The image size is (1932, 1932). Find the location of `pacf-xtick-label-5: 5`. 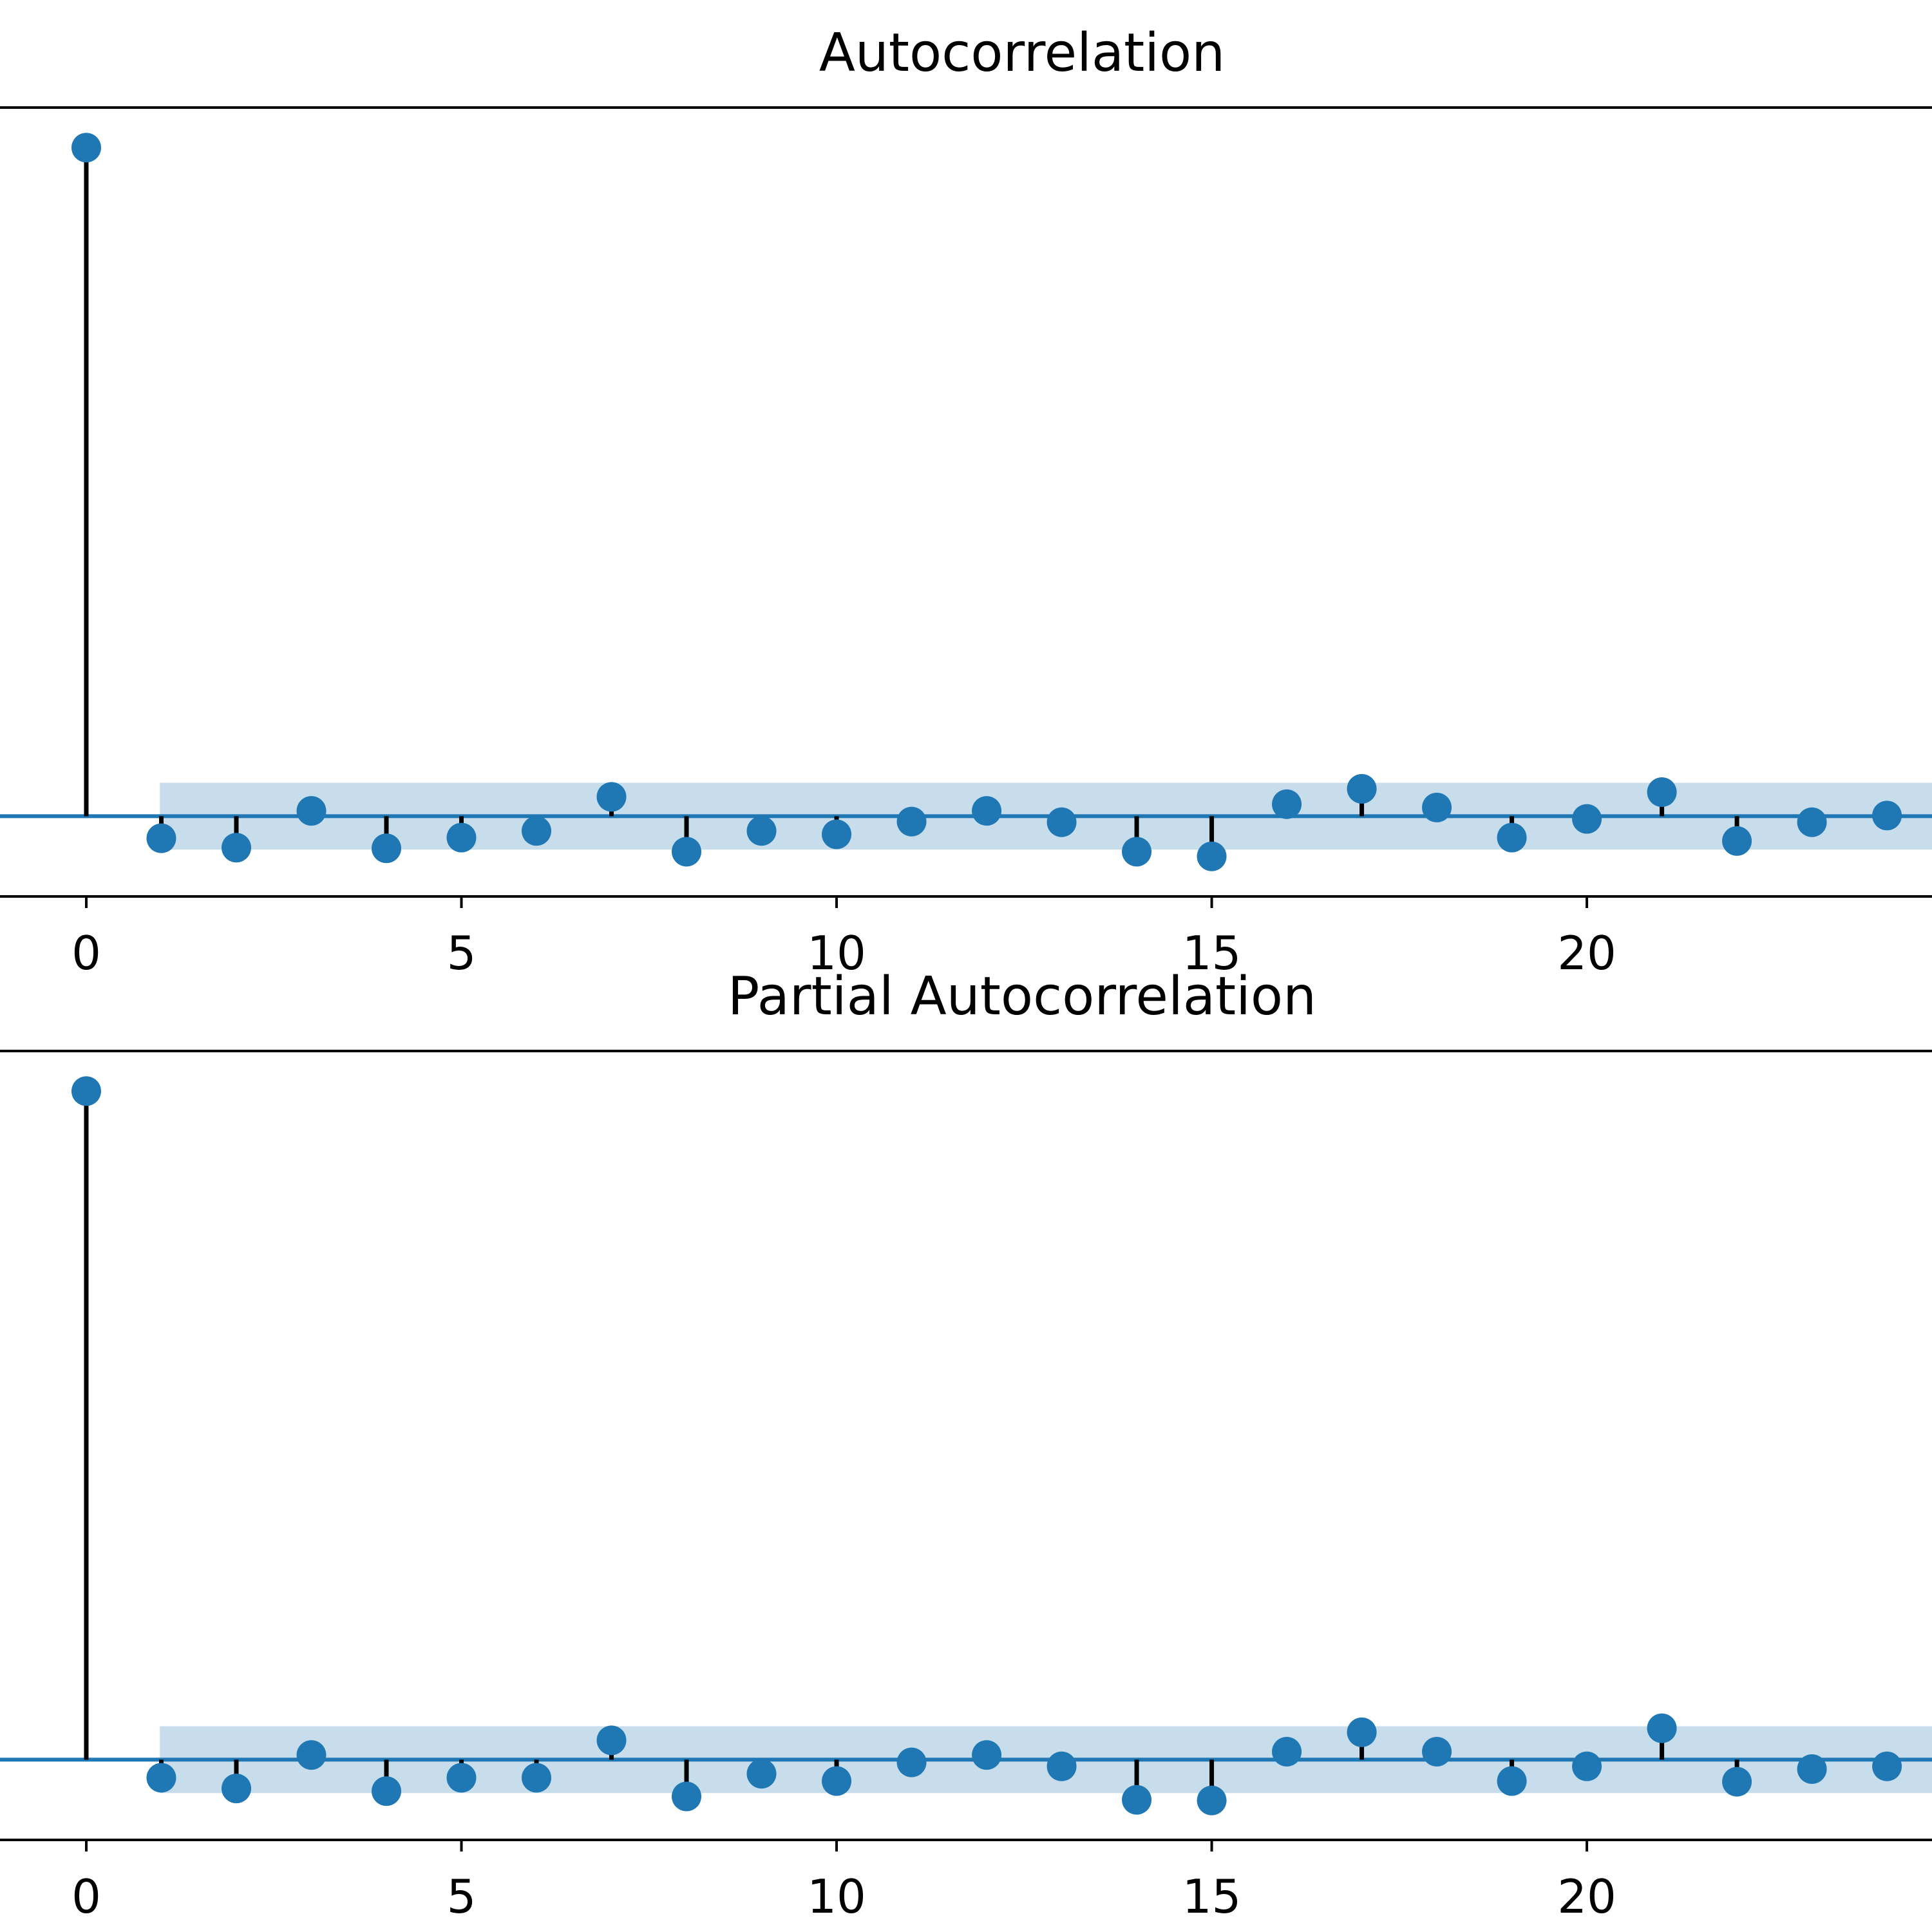

pacf-xtick-label-5: 5 is located at coordinates (462, 1897).